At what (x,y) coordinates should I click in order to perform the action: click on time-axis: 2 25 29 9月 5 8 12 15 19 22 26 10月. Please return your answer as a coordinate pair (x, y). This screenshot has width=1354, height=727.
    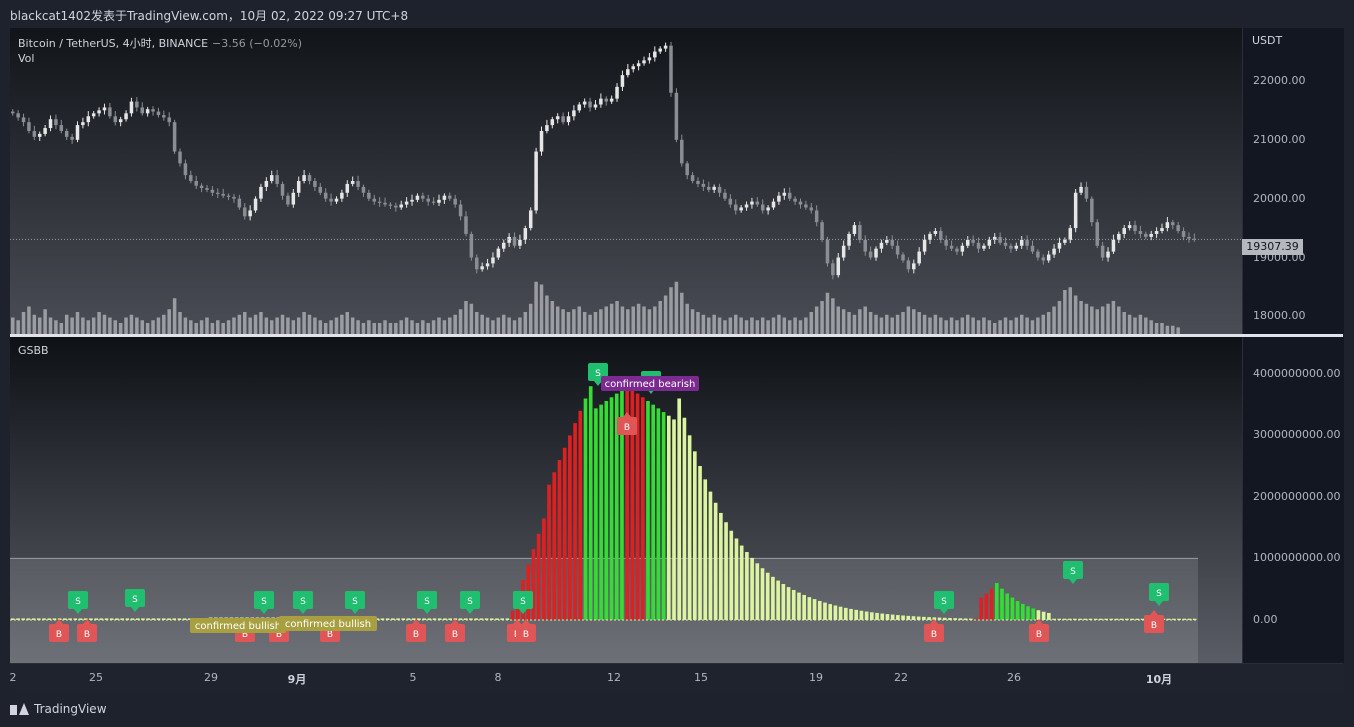
    Looking at the image, I should click on (676, 677).